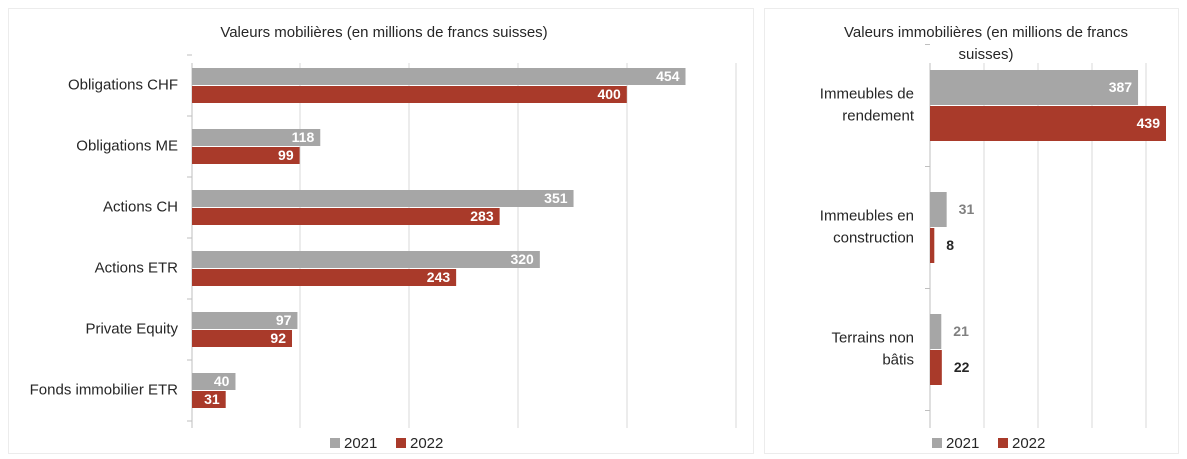 The image size is (1187, 459). I want to click on category-label-mob-2: Actions CH, so click(140, 206).